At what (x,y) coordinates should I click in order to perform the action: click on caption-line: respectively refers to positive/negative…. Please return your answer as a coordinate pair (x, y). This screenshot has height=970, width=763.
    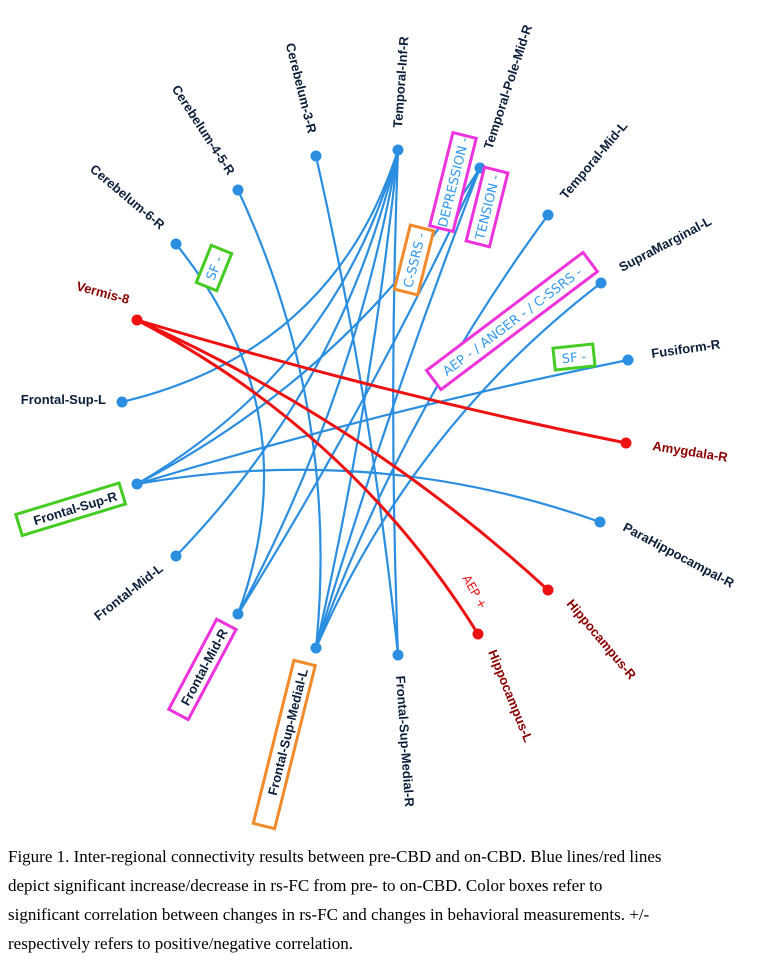
    Looking at the image, I should click on (181, 943).